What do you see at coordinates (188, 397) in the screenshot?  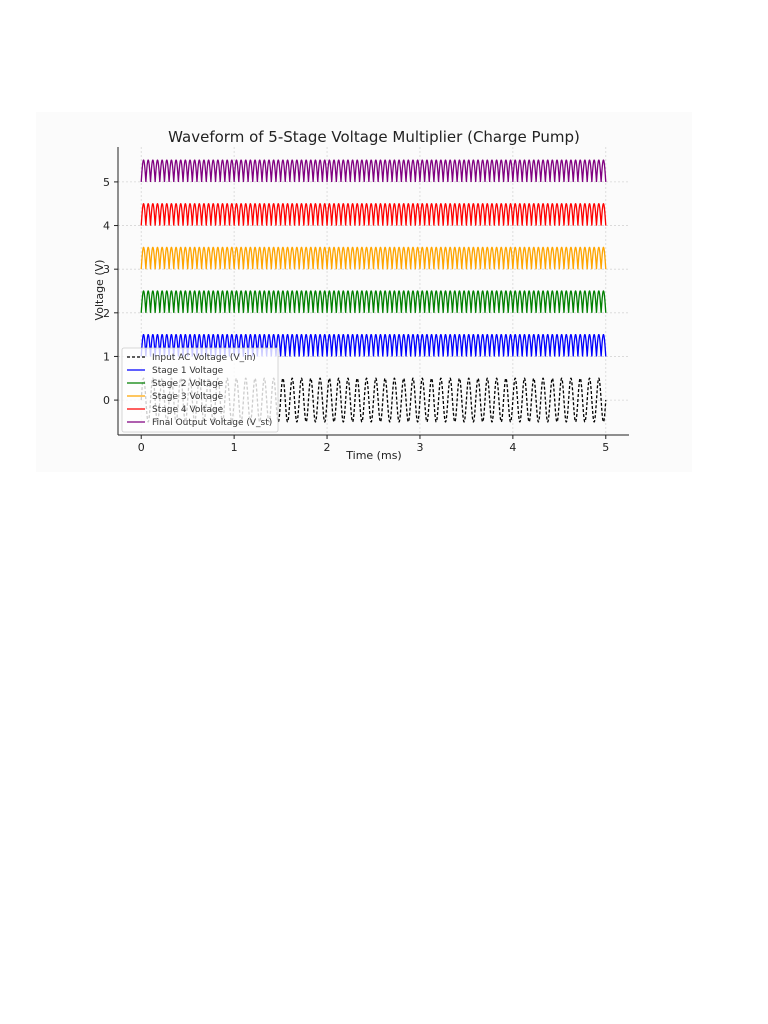 I see `legend-label-4: Stage 3 Voltage` at bounding box center [188, 397].